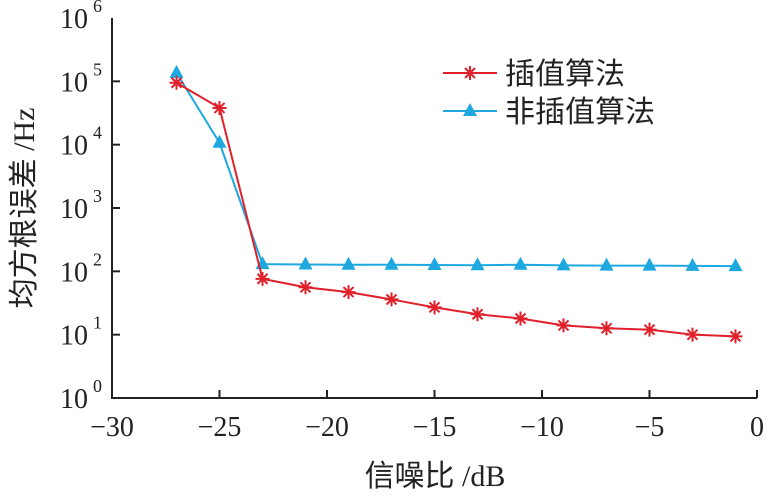 This screenshot has height=501, width=767. I want to click on y-tick-exponent: 2, so click(97, 259).